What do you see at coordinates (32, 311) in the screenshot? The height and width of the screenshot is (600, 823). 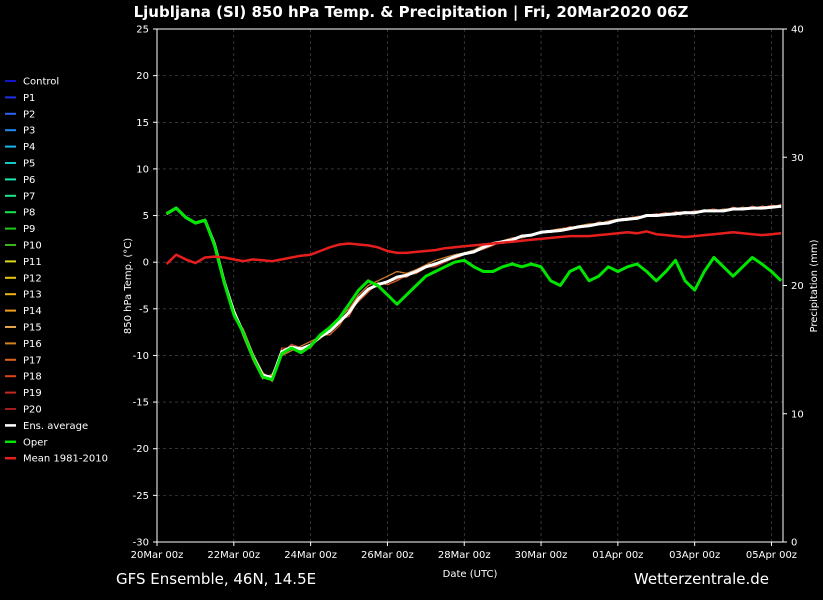 I see `legend-label-p14: P14` at bounding box center [32, 311].